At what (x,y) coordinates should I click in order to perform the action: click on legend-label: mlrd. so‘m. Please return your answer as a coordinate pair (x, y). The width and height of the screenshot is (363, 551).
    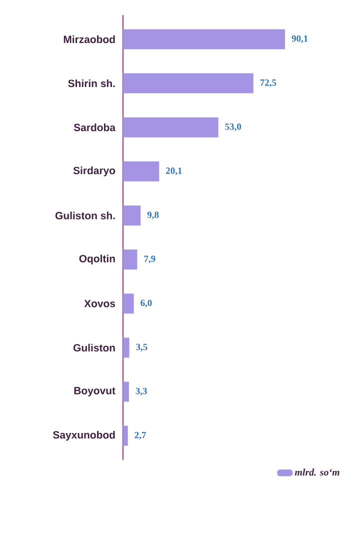
    Looking at the image, I should click on (317, 472).